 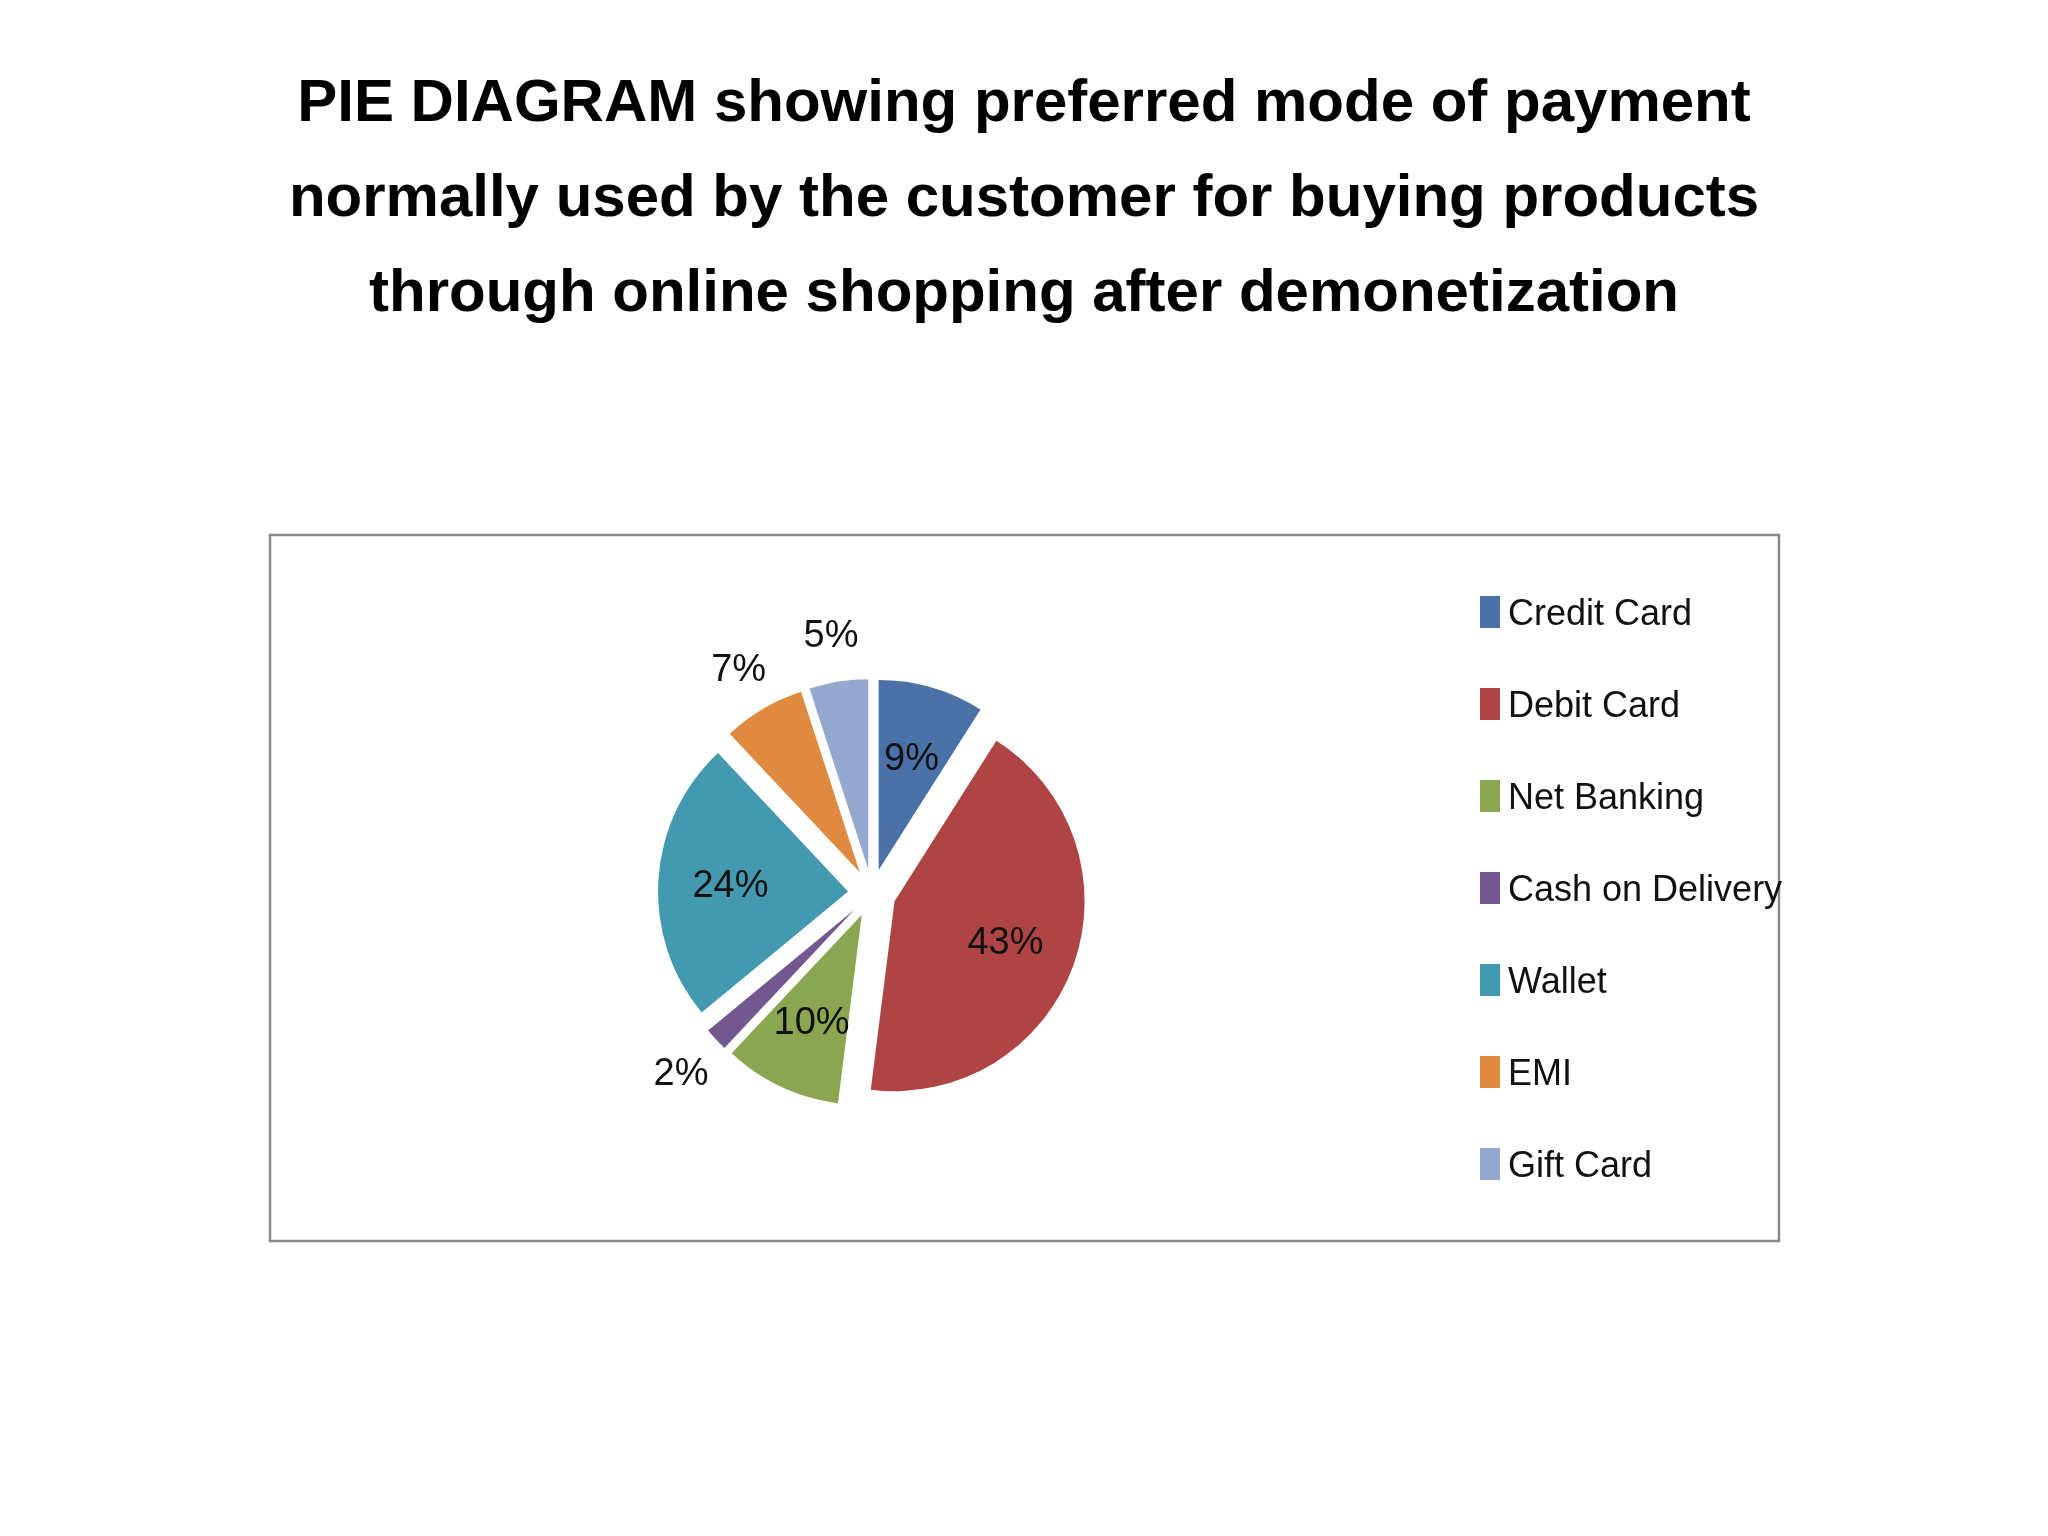 I want to click on legend-label: Credit Card, so click(x=1600, y=612).